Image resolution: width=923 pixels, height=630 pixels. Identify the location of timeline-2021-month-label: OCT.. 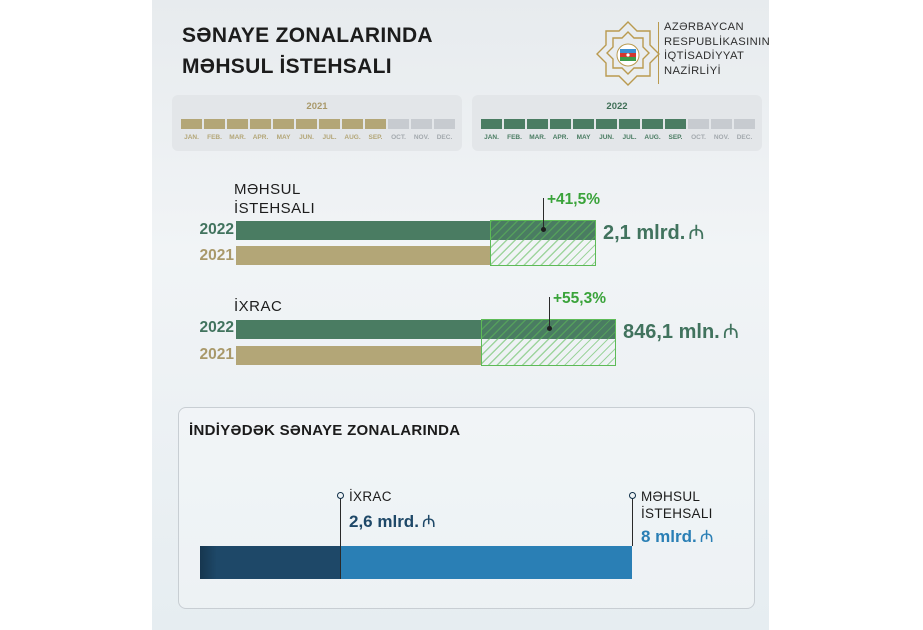
(398, 137).